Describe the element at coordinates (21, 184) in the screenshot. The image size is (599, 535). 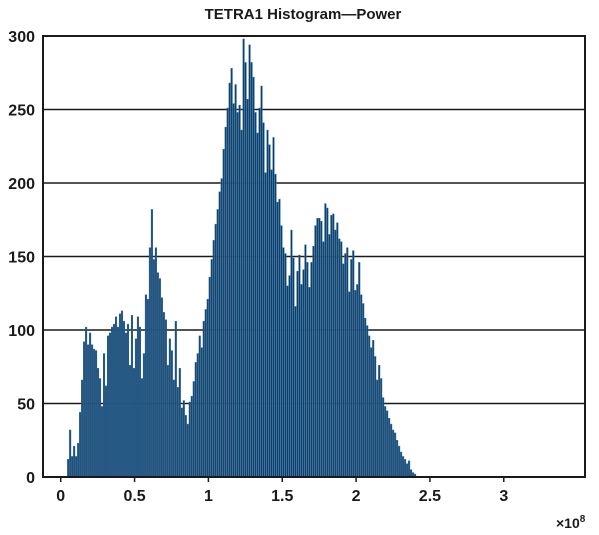
I see `y-tick-label: 200` at that location.